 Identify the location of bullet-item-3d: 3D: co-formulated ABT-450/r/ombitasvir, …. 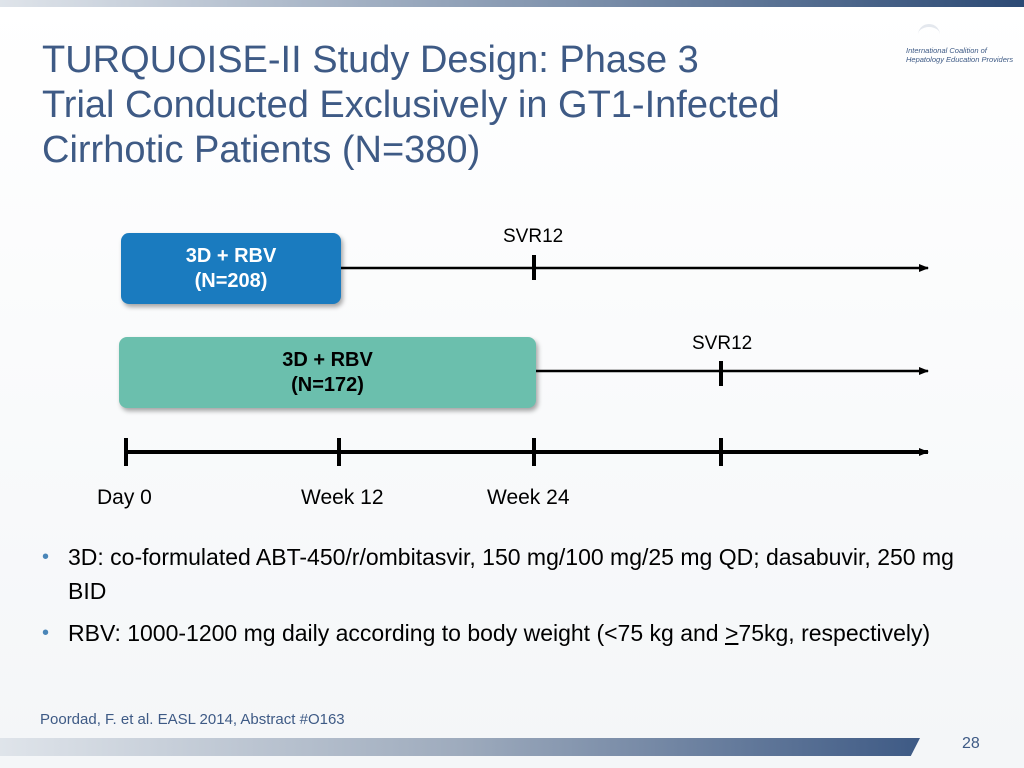
(512, 574).